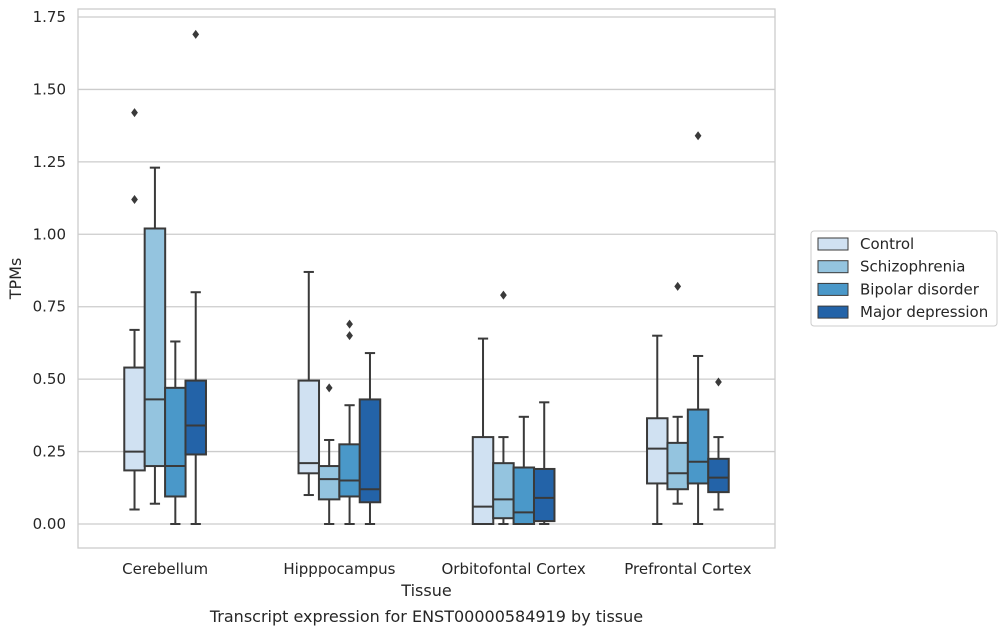 The image size is (1007, 634). I want to click on box-cerebellum-bipolar-disorder, so click(175, 432).